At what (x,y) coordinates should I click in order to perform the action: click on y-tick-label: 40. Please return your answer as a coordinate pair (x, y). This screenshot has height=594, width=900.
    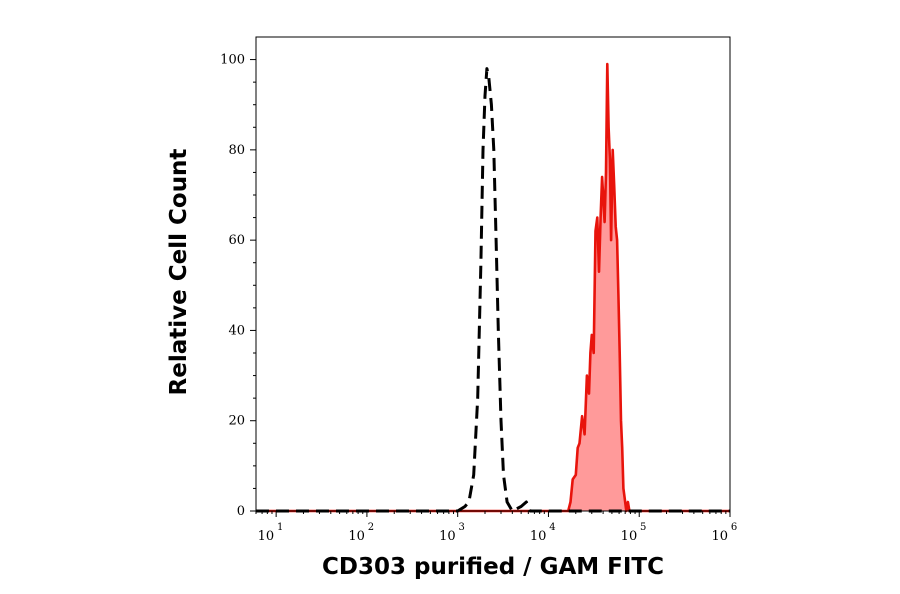
    Looking at the image, I should click on (236, 330).